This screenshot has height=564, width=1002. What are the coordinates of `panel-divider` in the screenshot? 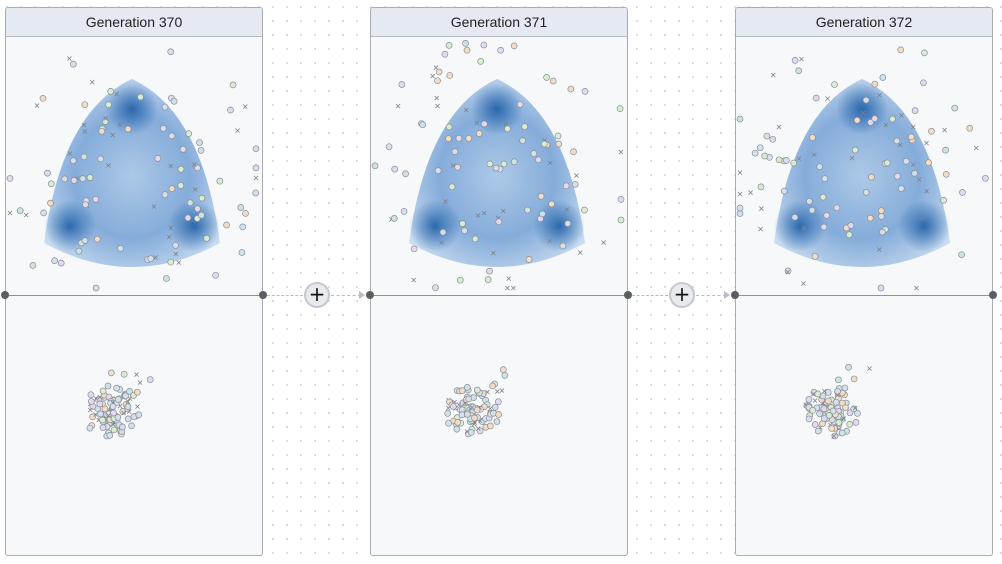 It's located at (864, 295).